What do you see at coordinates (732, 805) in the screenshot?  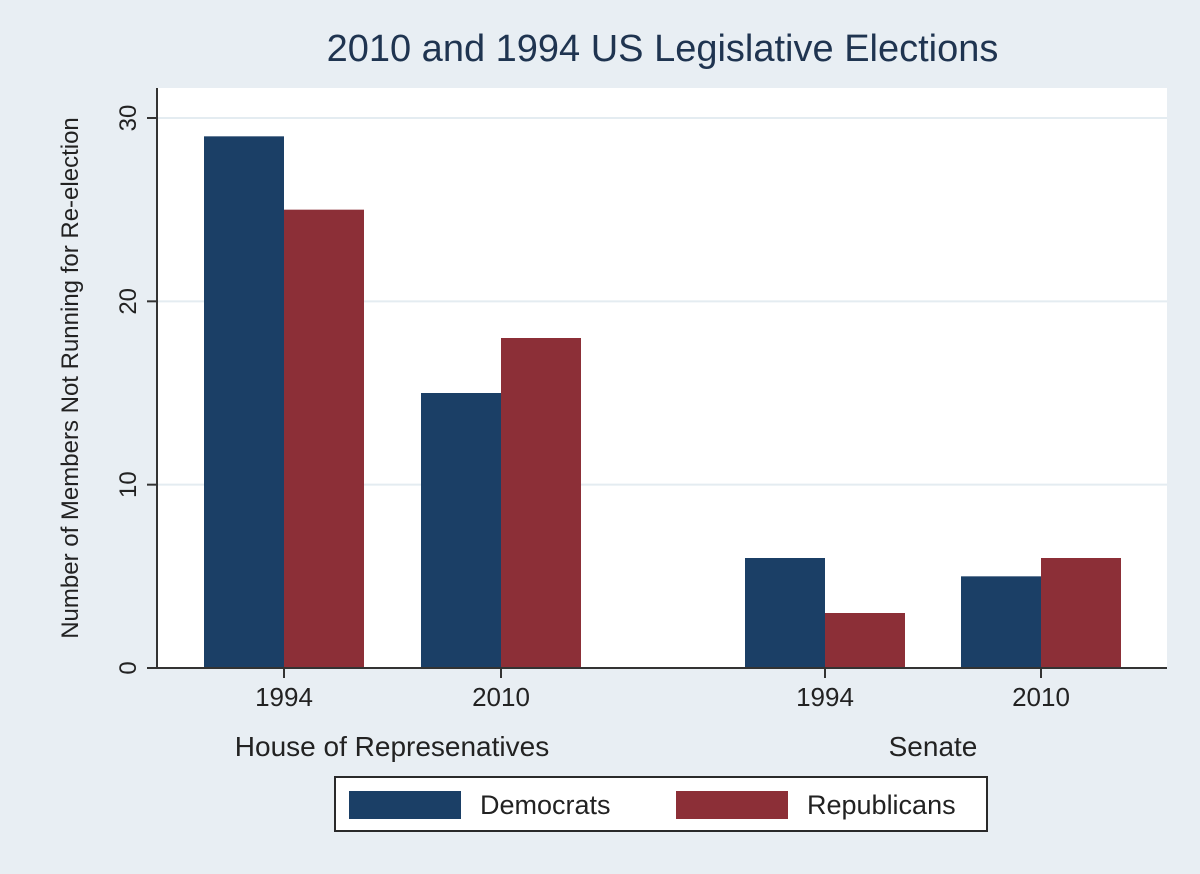 I see `legend-swatch-republicans` at bounding box center [732, 805].